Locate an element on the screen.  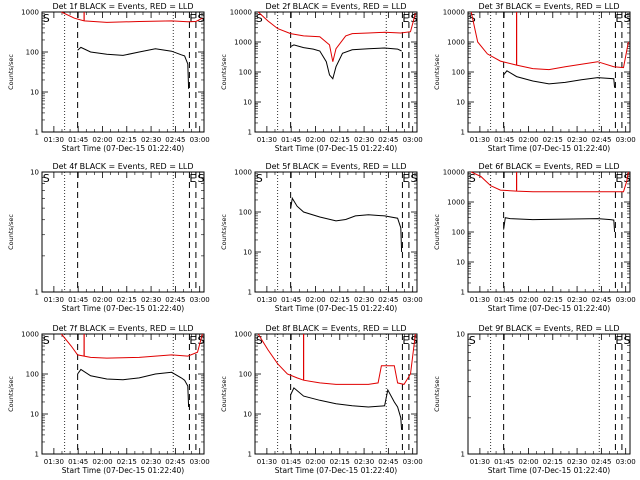
panel-title: Det 4f BLACK = Events, RED = LLD is located at coordinates (122, 166).